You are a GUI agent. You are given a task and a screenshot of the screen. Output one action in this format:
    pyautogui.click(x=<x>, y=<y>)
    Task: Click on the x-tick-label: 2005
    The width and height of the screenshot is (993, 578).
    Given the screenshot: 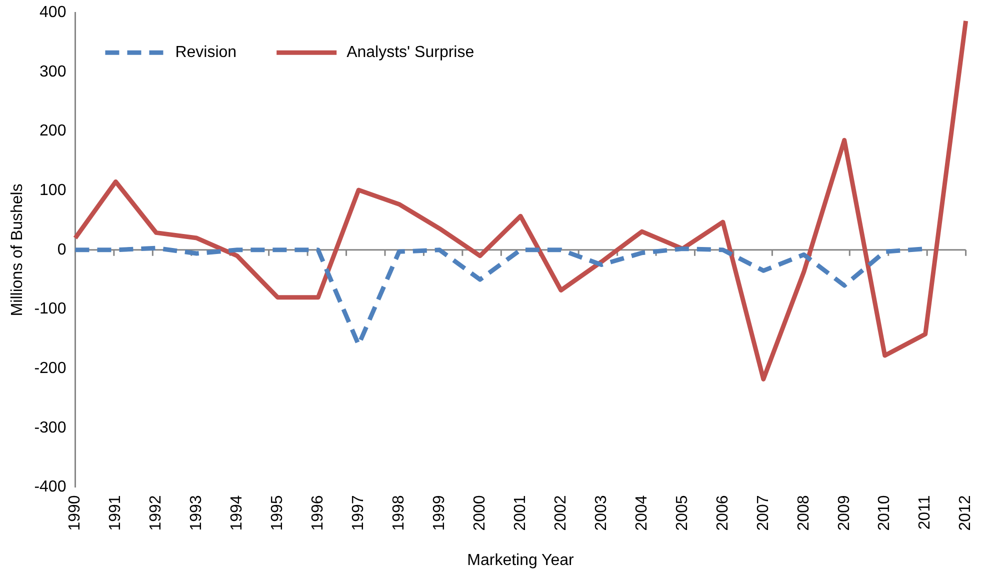 What is the action you would take?
    pyautogui.click(x=682, y=513)
    